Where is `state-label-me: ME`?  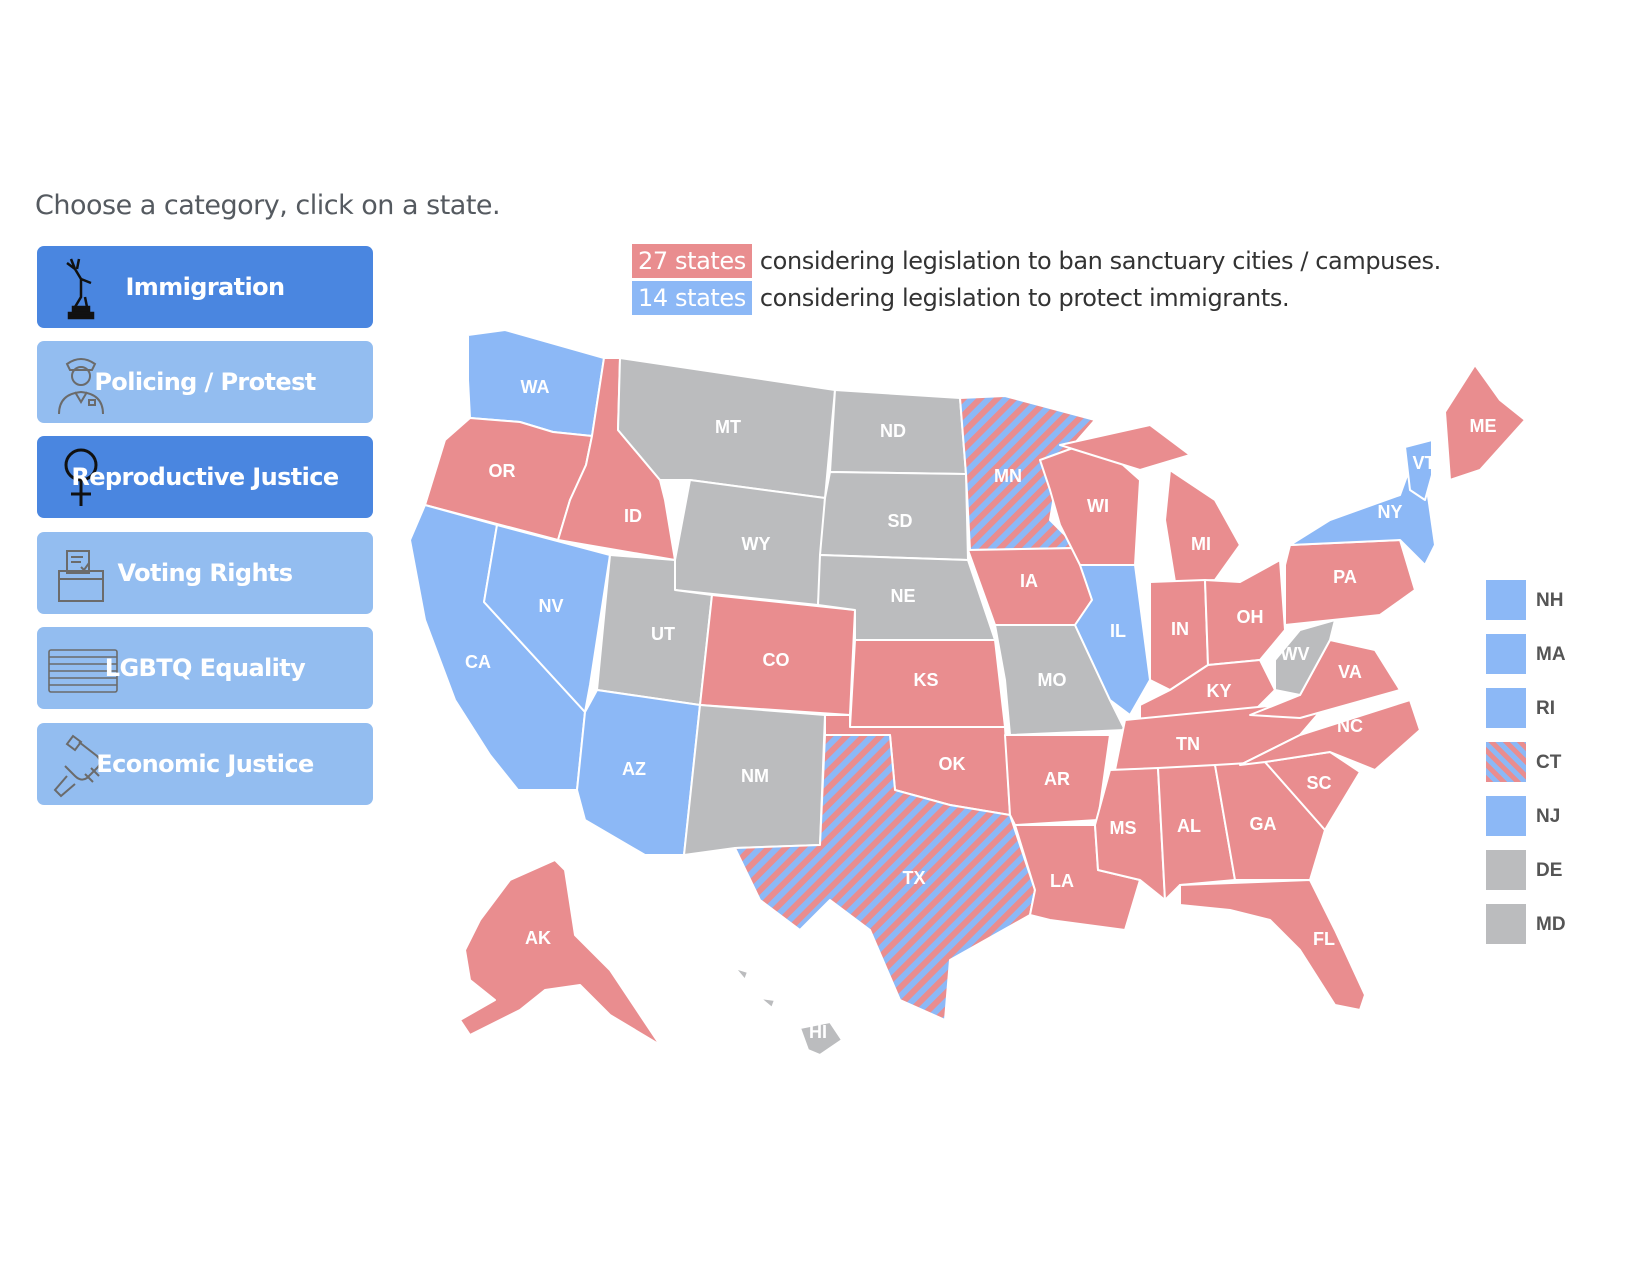
state-label-me: ME is located at coordinates (1483, 426).